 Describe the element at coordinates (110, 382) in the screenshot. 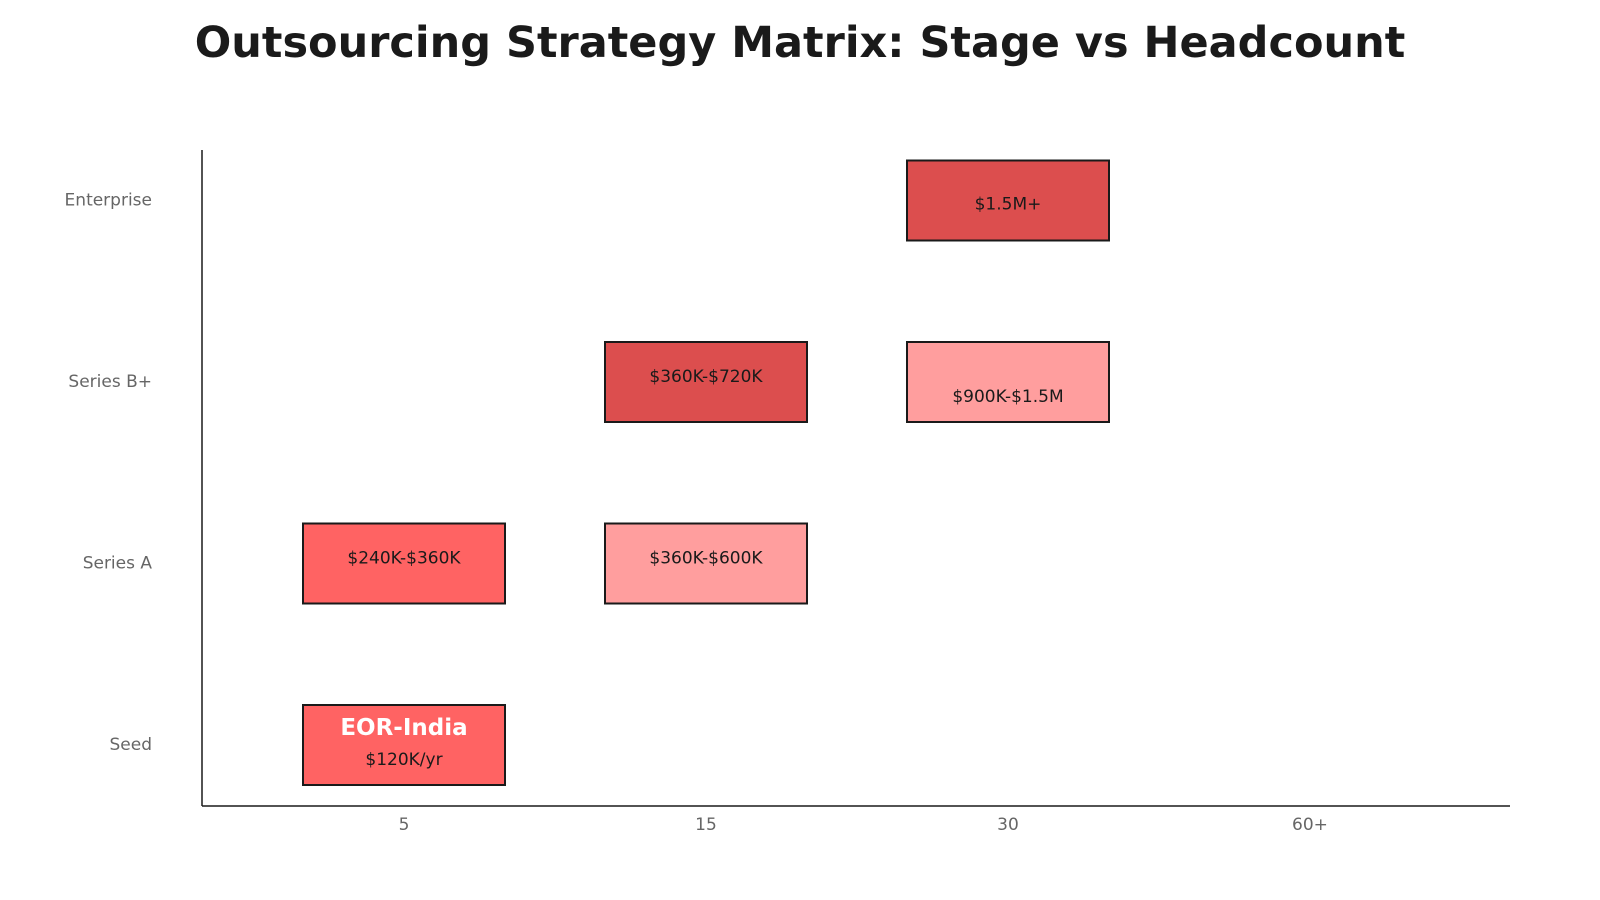

I see `y-tick-label: Series B+` at that location.